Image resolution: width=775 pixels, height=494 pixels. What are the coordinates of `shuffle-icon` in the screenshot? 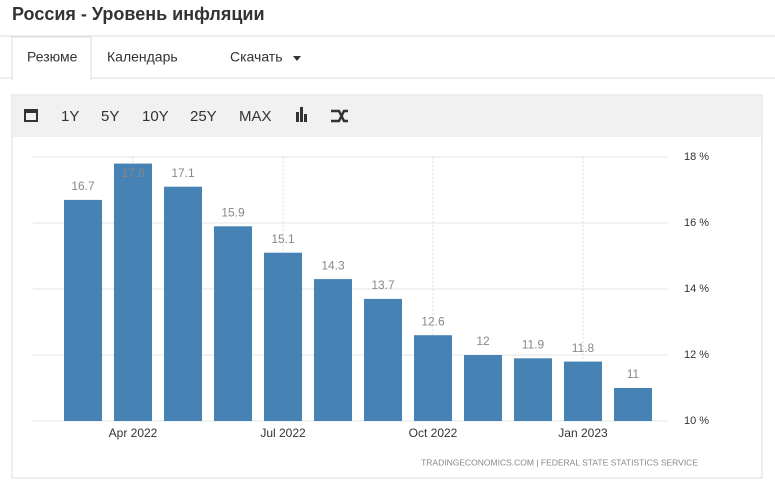 It's located at (339, 116).